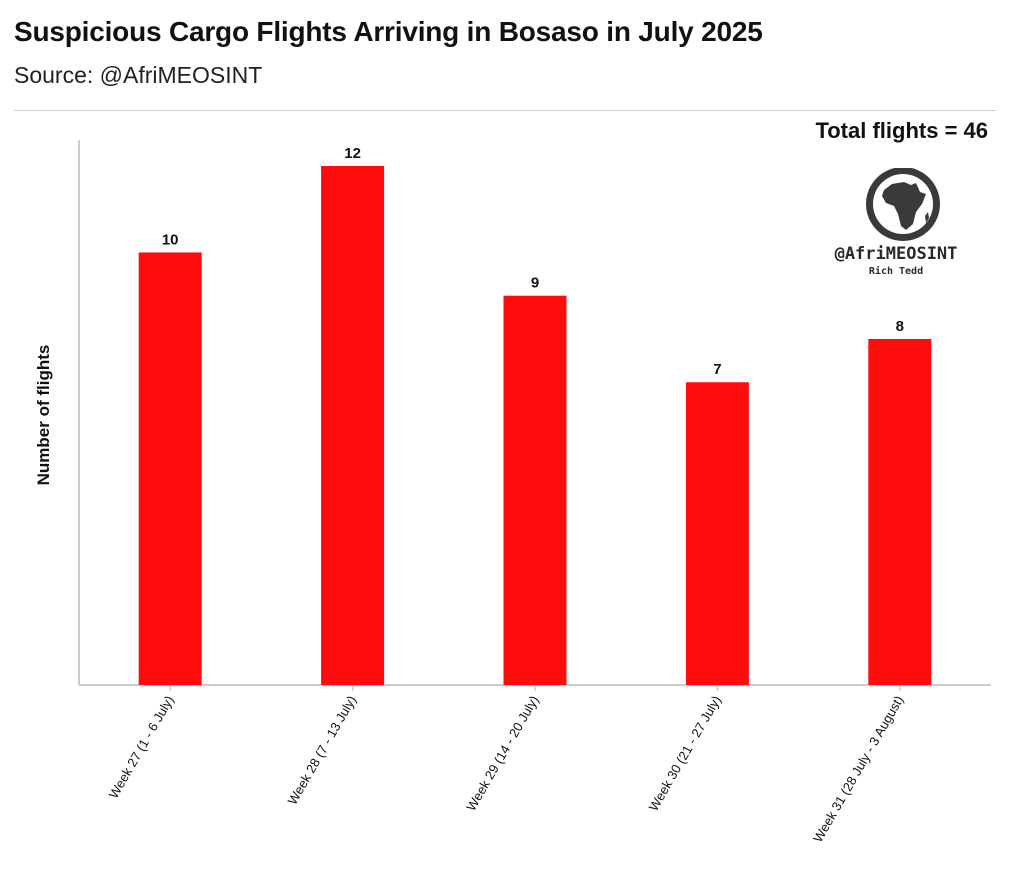 The width and height of the screenshot is (1024, 877). I want to click on data-label-4: 7, so click(717, 369).